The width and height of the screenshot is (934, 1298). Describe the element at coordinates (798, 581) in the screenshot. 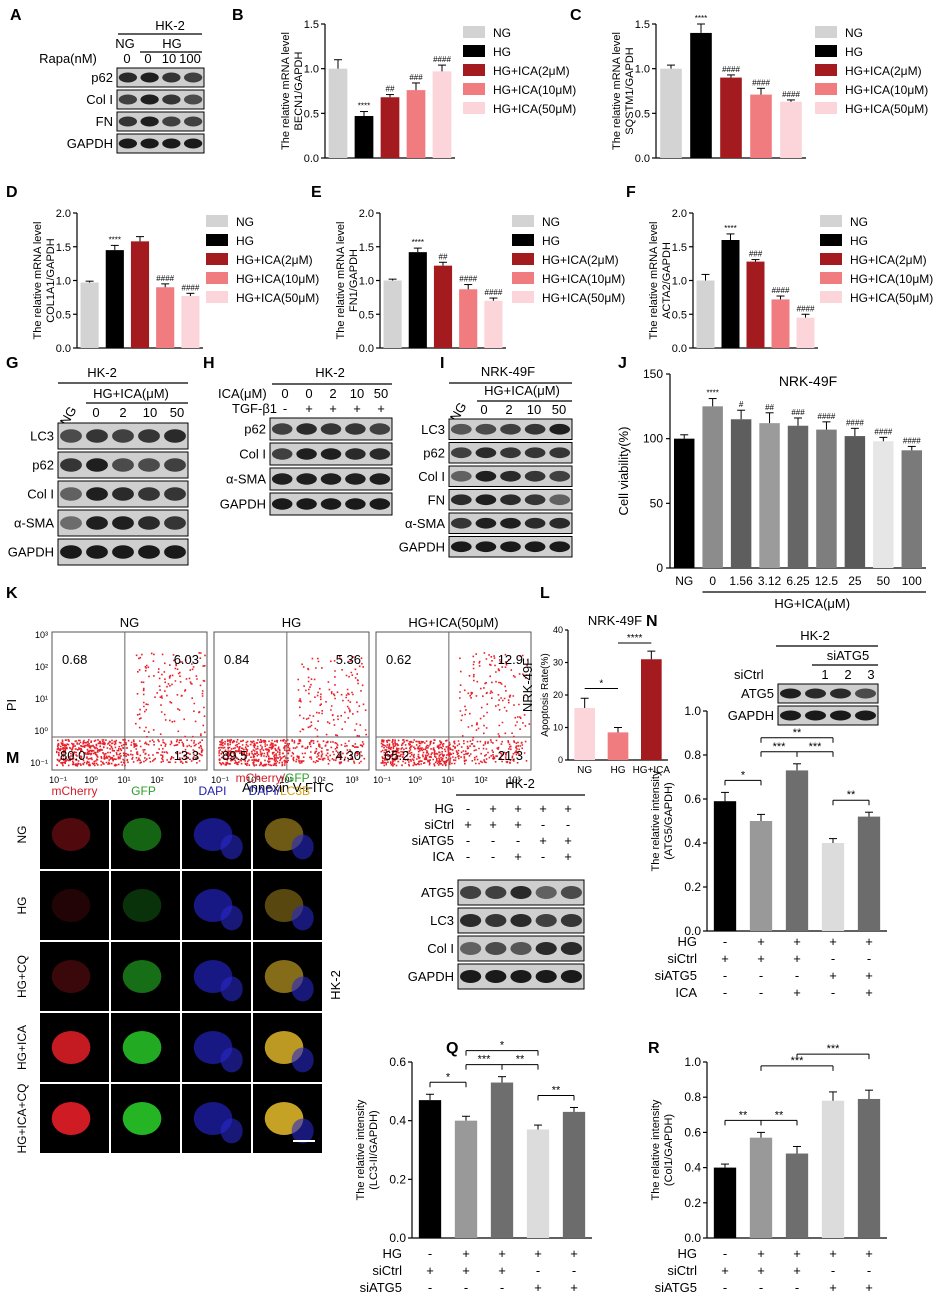

I see `x-tick-label: 6.25` at that location.